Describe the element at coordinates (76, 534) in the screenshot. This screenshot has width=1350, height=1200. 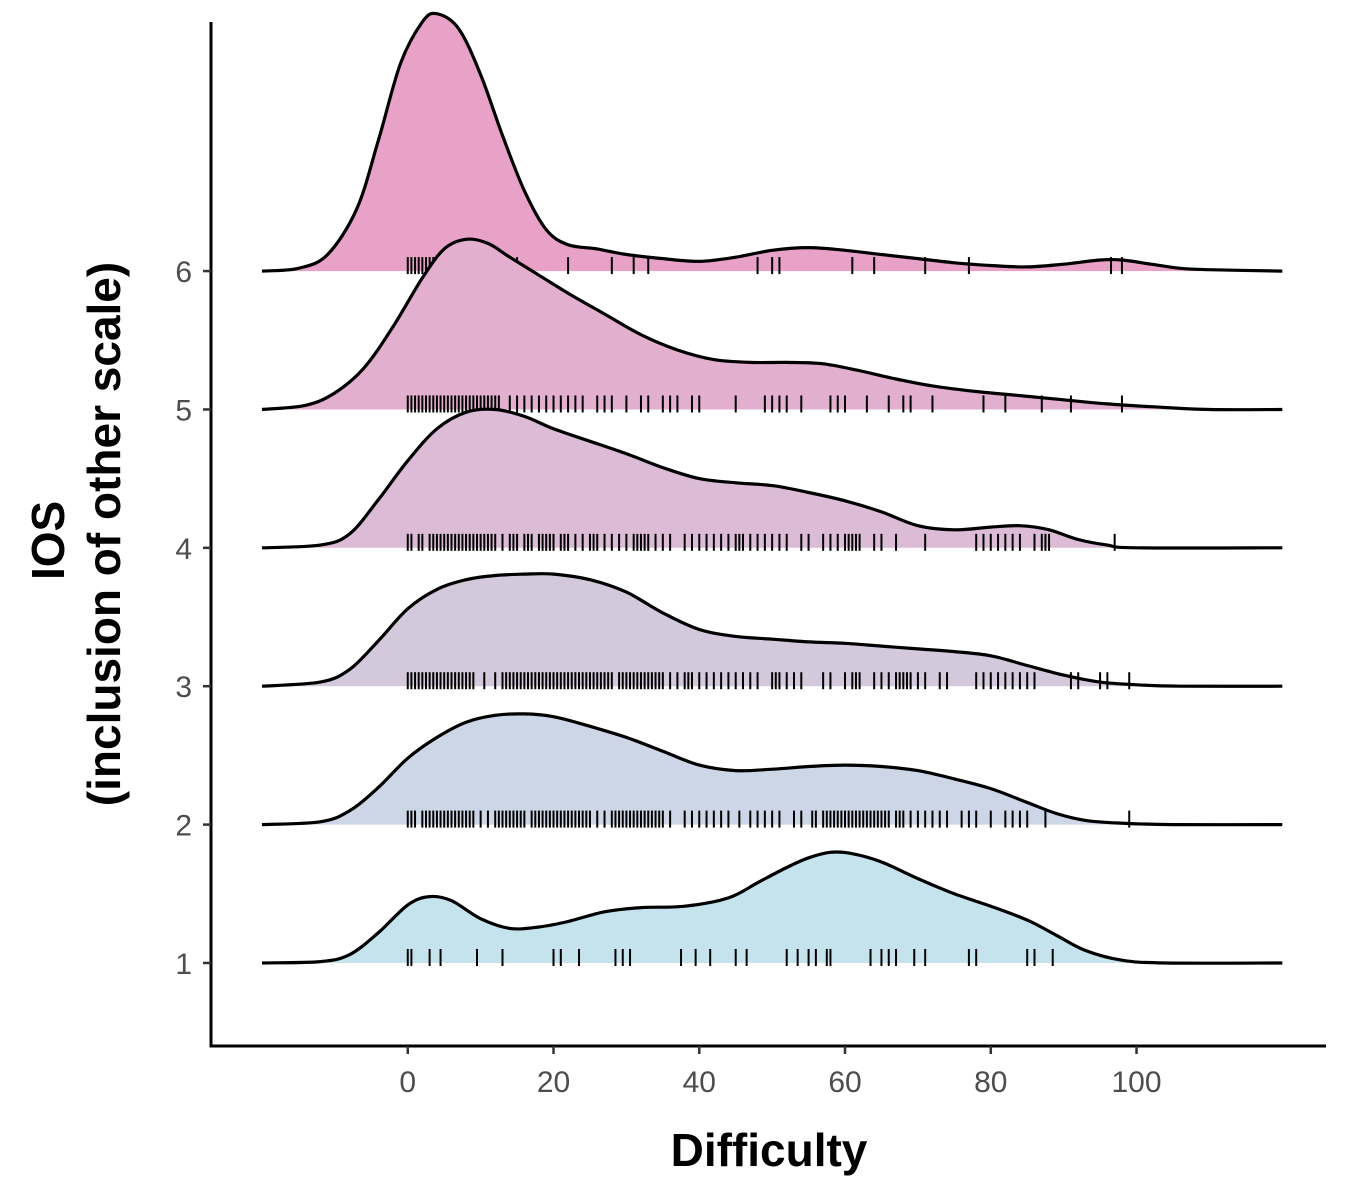
I see `y-axis-title: IOS (inclusion of other scale)` at that location.